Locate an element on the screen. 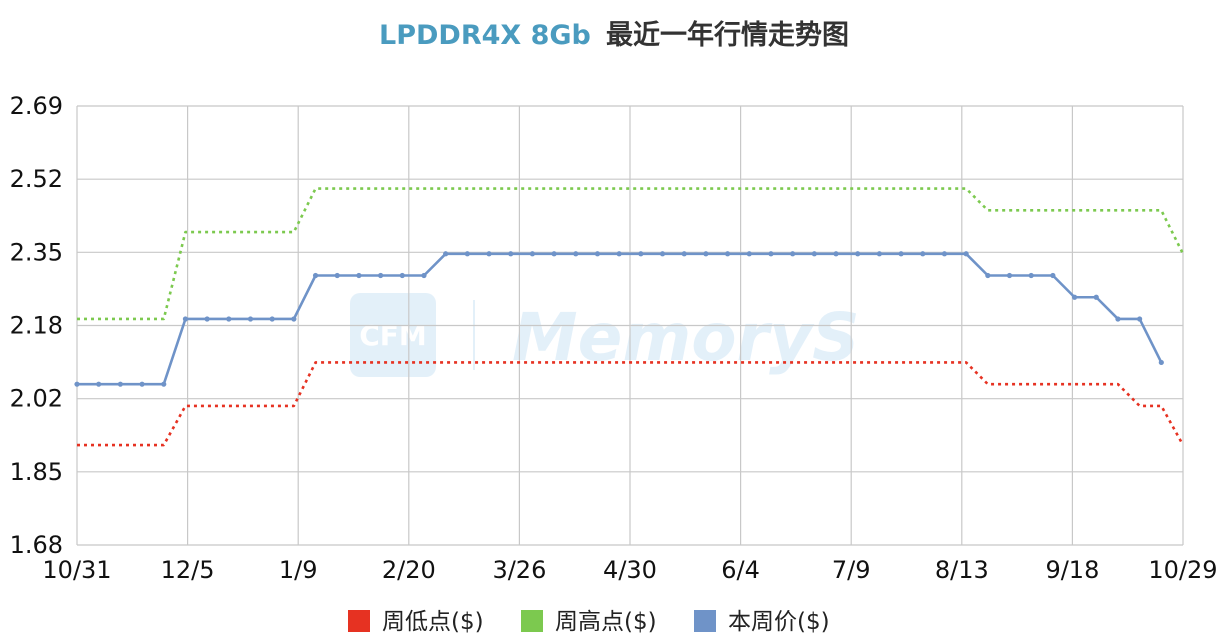 This screenshot has height=638, width=1228. legend-item: 周高点($) is located at coordinates (589, 622).